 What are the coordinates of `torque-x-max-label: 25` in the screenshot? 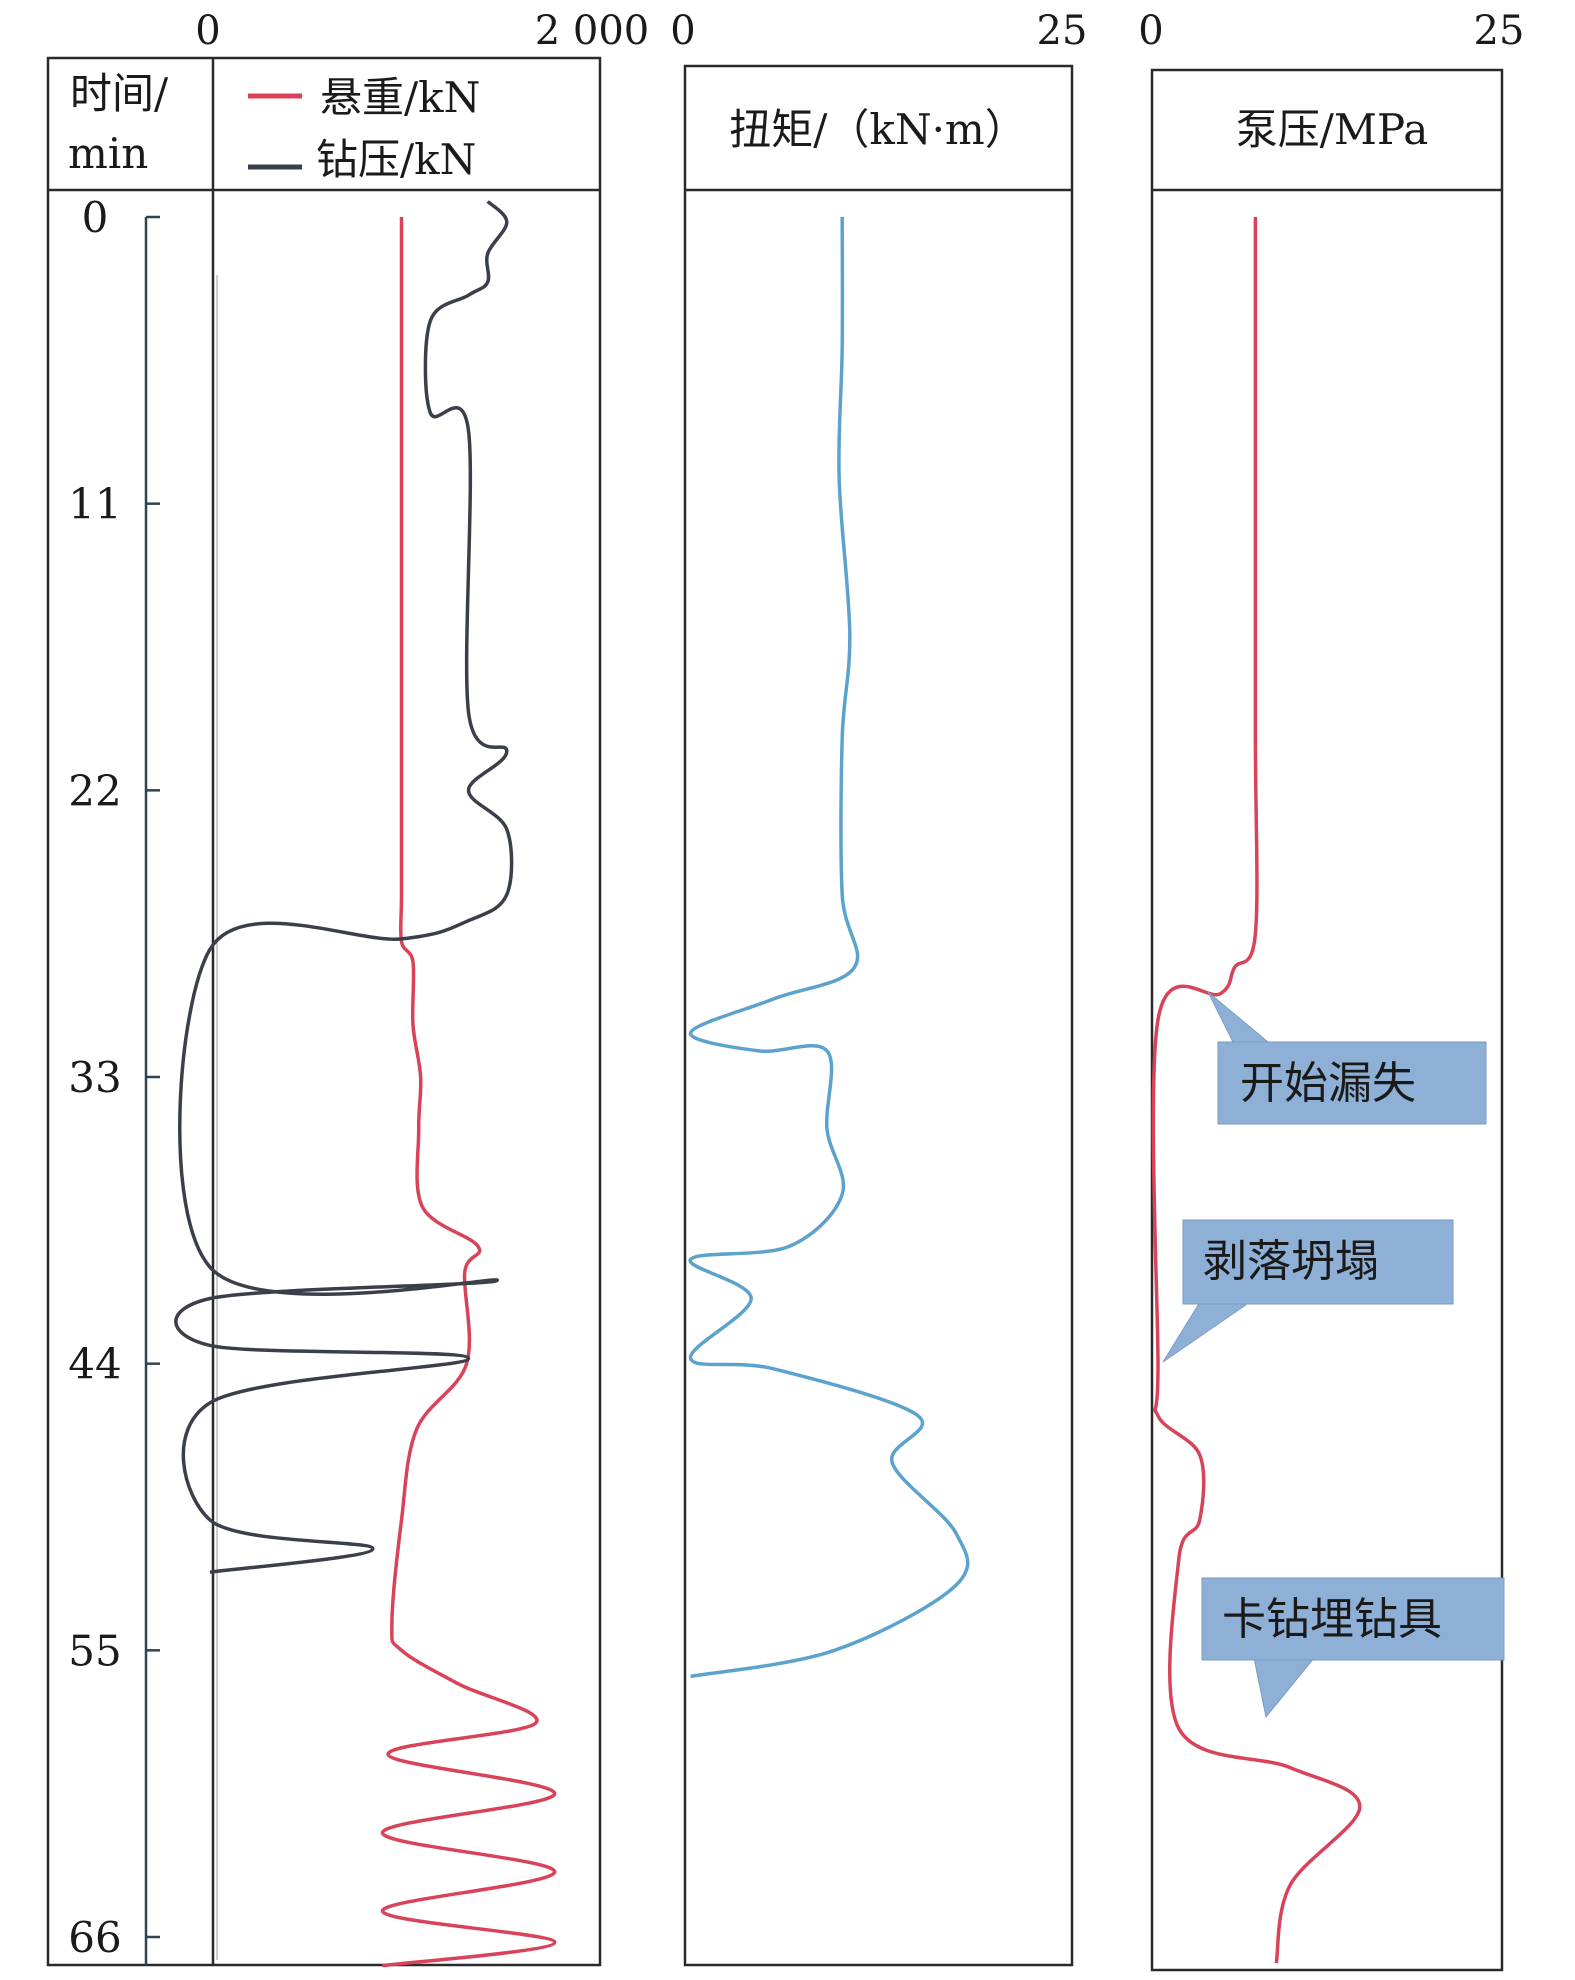 It's located at (1062, 31).